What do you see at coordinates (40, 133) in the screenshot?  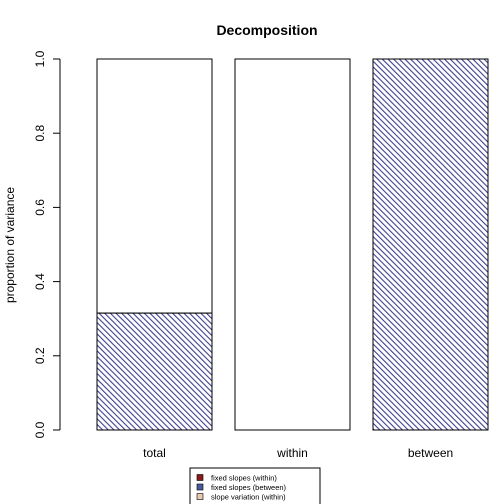 I see `y-tick-label: 0.8` at bounding box center [40, 133].